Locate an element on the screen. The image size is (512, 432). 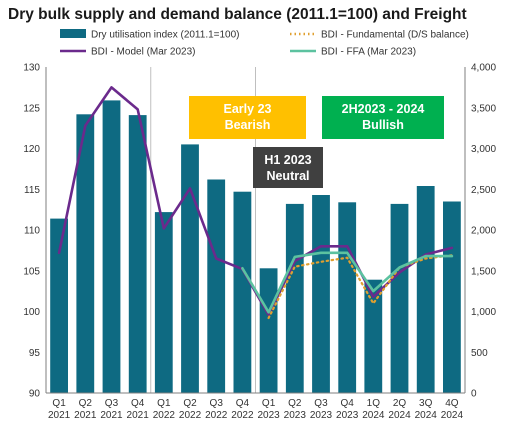
y-tick-label-right: 2,500 is located at coordinates (483, 190).